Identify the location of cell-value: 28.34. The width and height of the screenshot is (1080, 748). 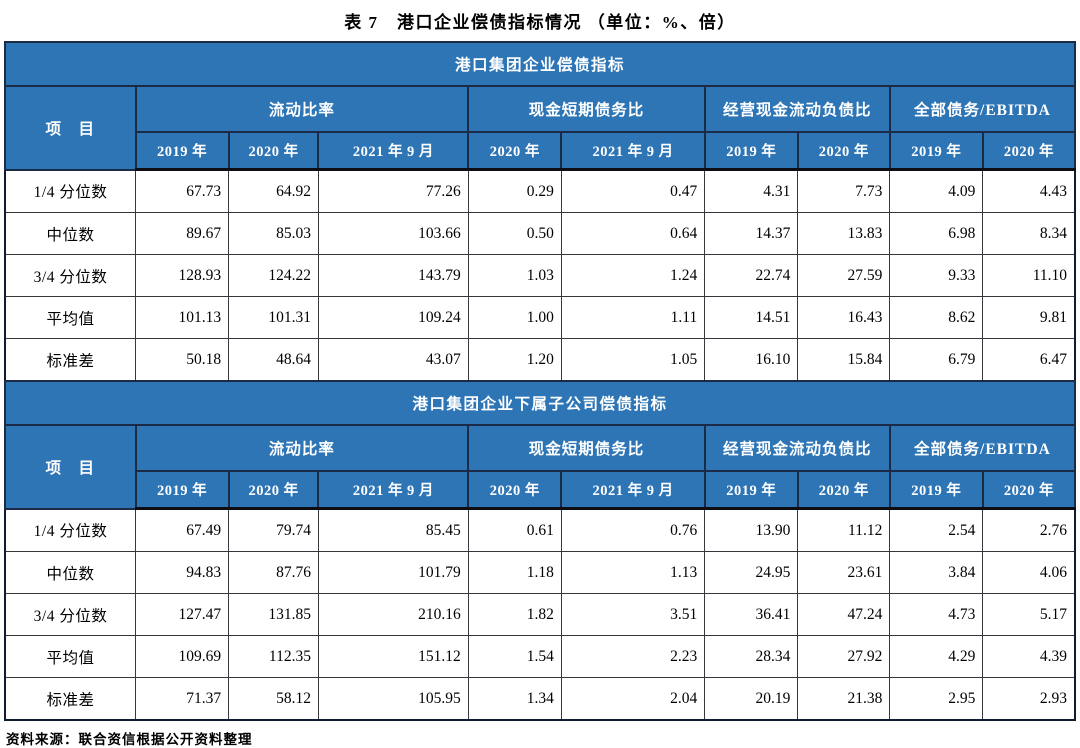
(751, 656).